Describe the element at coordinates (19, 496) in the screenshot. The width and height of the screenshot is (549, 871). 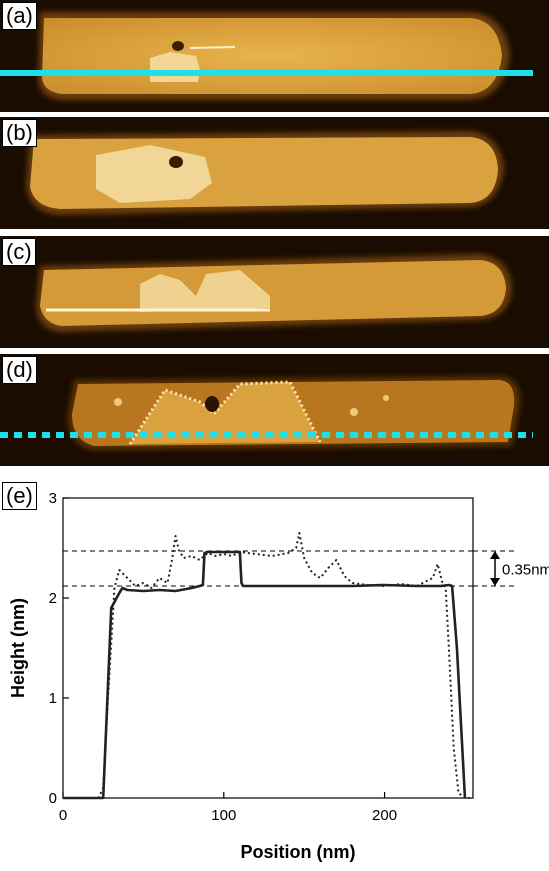
I see `panel-label-e: (e)` at that location.